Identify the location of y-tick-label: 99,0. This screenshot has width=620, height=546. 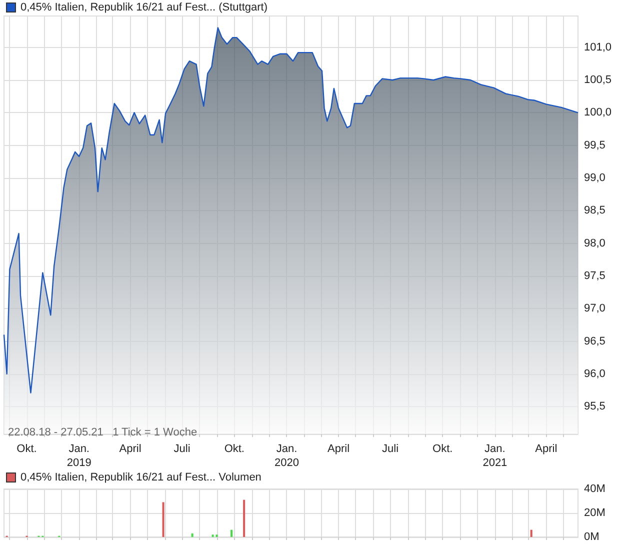
(595, 178).